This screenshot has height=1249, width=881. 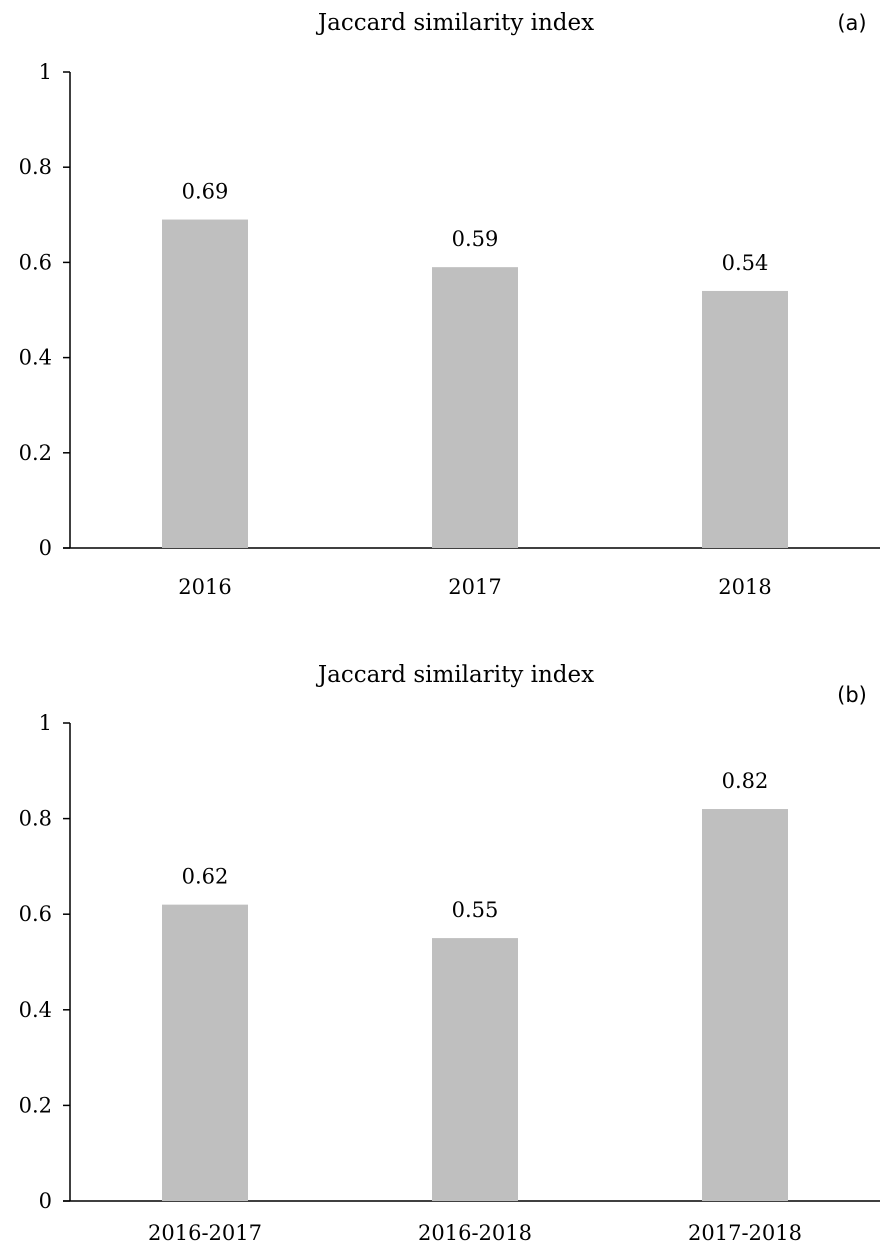 What do you see at coordinates (475, 239) in the screenshot?
I see `data-label: 0.59` at bounding box center [475, 239].